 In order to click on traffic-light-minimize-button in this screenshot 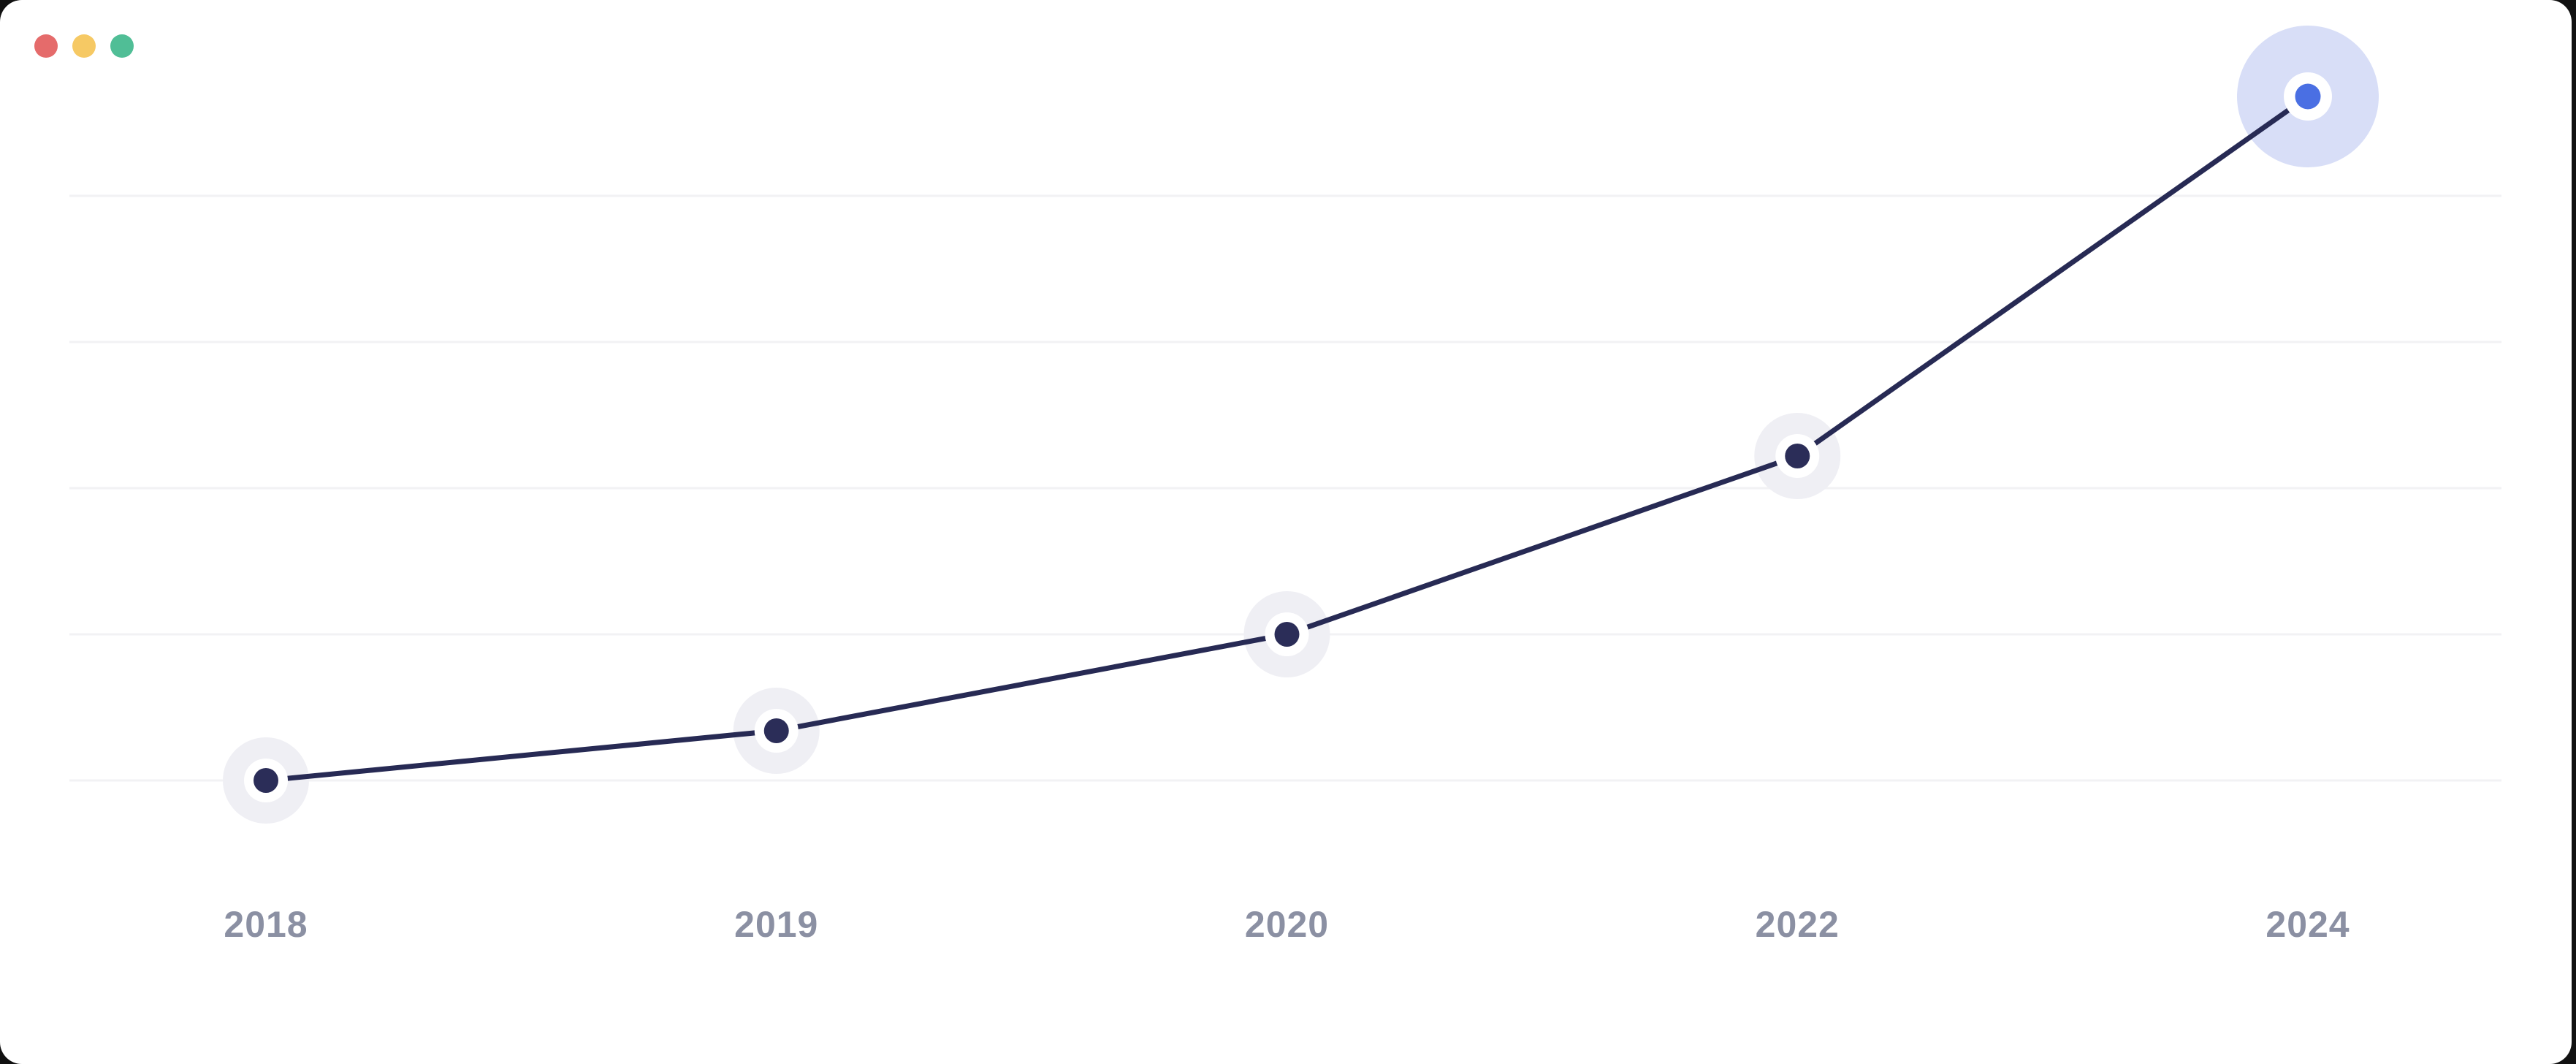, I will do `click(84, 46)`.